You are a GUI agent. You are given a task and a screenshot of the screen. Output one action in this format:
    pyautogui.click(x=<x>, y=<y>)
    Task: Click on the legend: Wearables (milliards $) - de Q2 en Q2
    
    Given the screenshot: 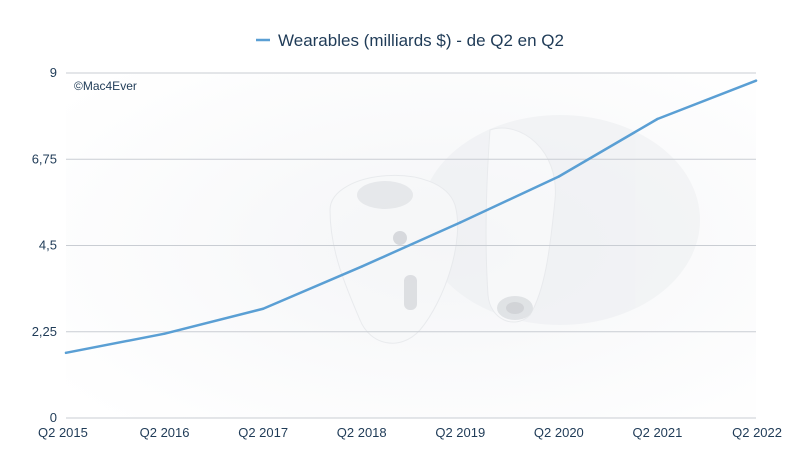 What is the action you would take?
    pyautogui.click(x=410, y=40)
    